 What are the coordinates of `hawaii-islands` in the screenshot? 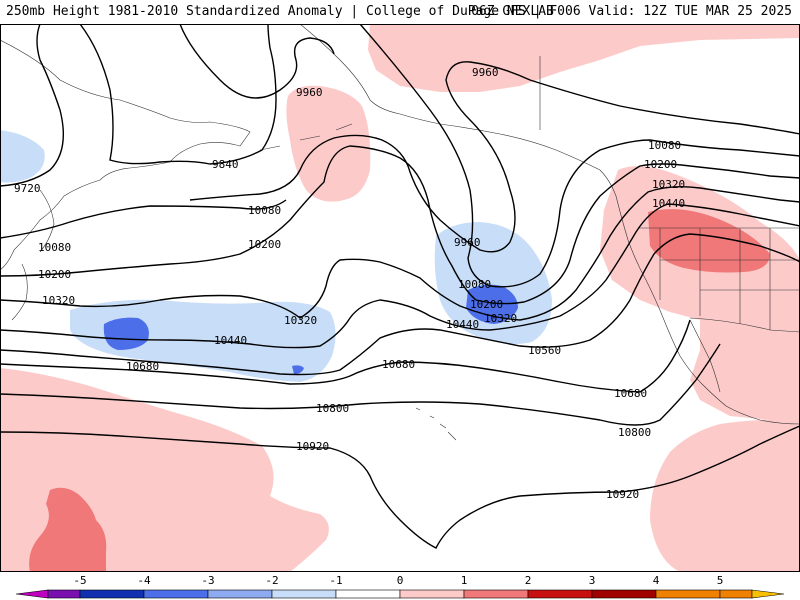 It's located at (436, 424).